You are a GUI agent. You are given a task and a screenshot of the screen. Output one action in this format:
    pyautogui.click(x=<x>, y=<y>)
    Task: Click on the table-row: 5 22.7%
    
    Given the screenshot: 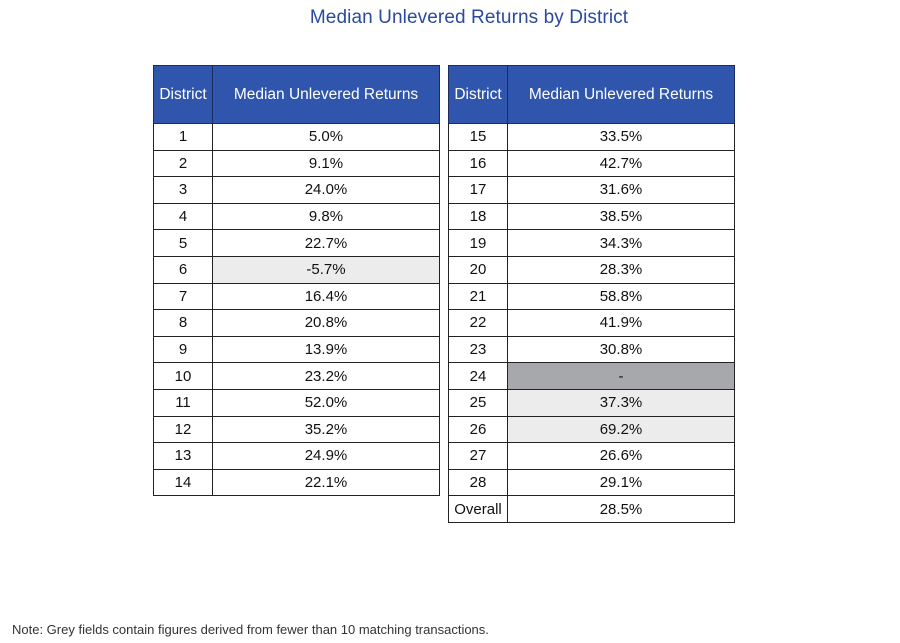 What is the action you would take?
    pyautogui.click(x=296, y=243)
    